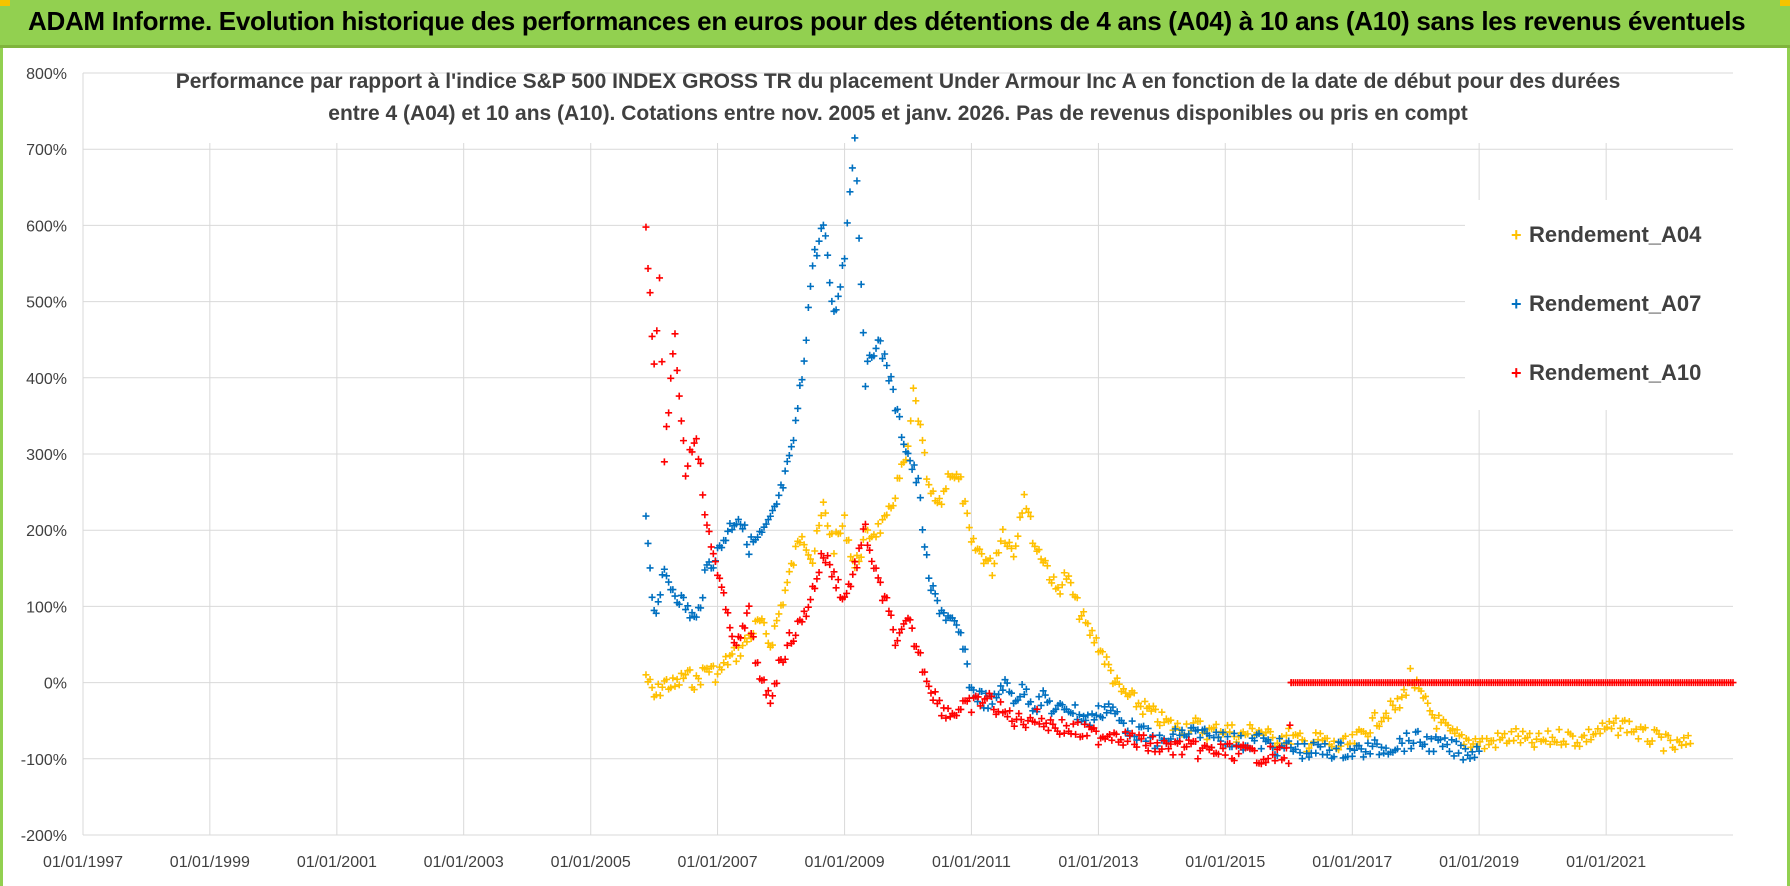  Describe the element at coordinates (46, 226) in the screenshot. I see `y-tick-label: 600%` at that location.